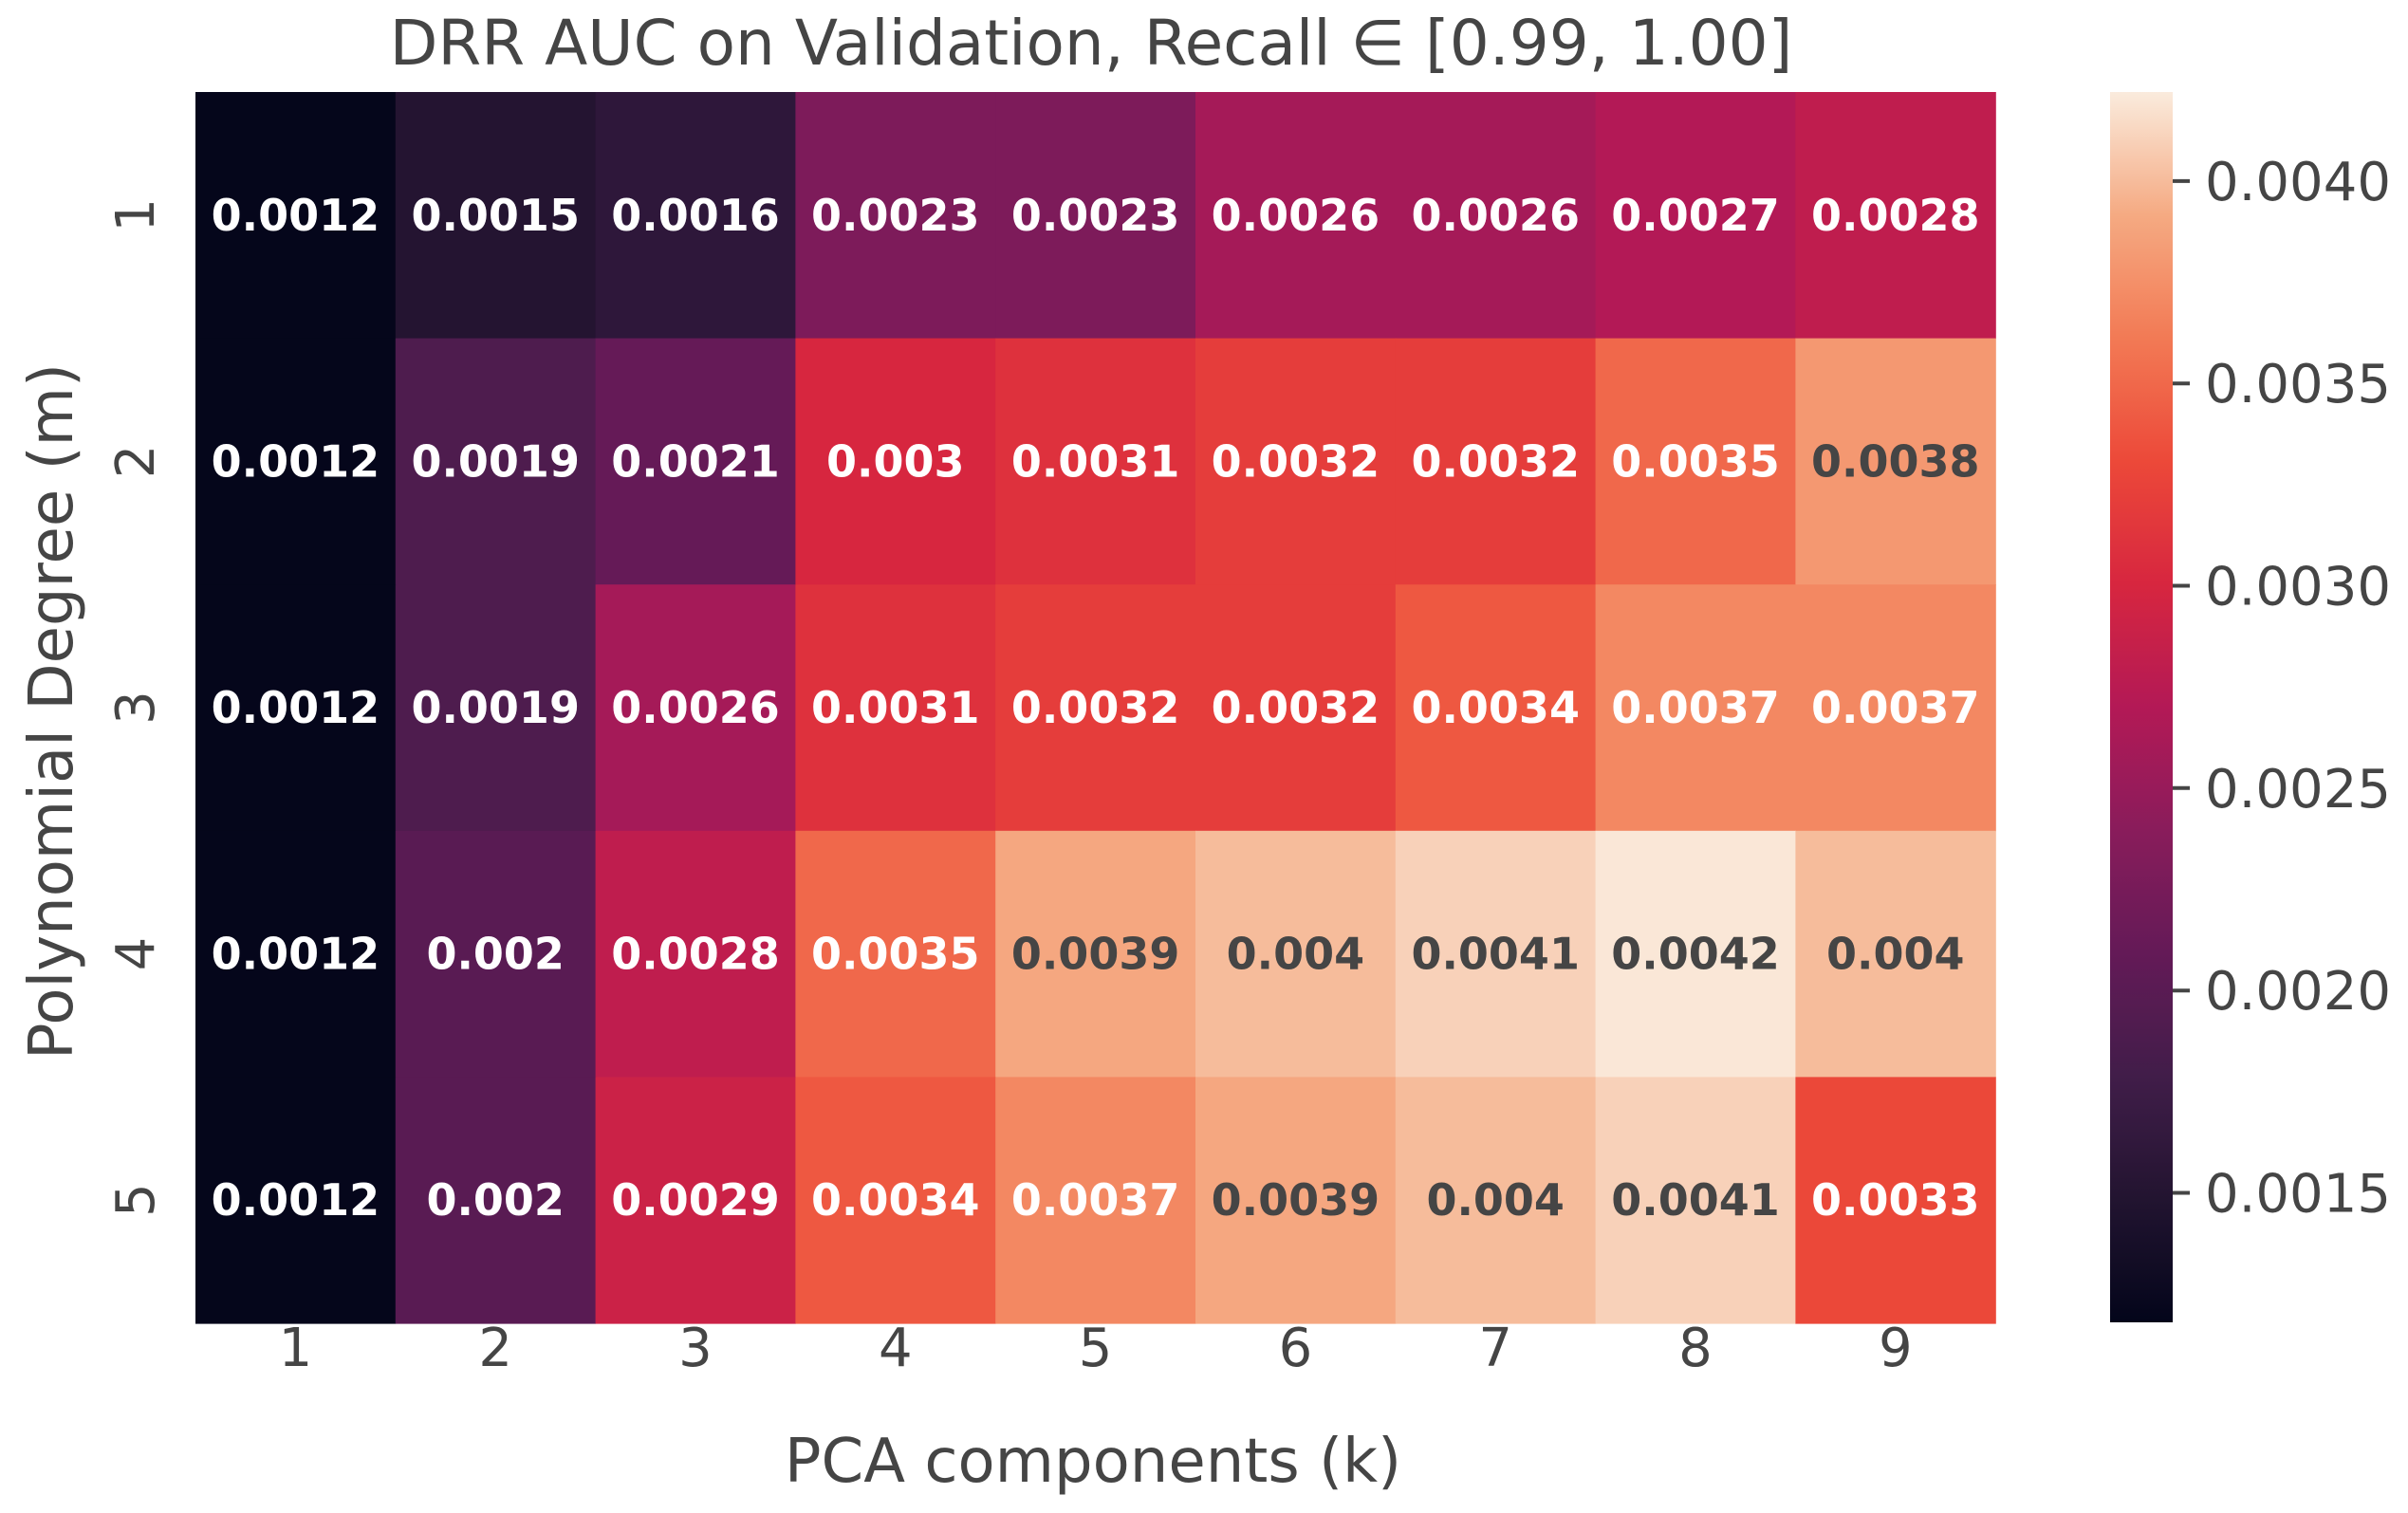 The width and height of the screenshot is (2408, 1513). Describe the element at coordinates (1096, 1348) in the screenshot. I see `x-tick-labels: 1 2 3 4 5 6 7 8 9` at that location.